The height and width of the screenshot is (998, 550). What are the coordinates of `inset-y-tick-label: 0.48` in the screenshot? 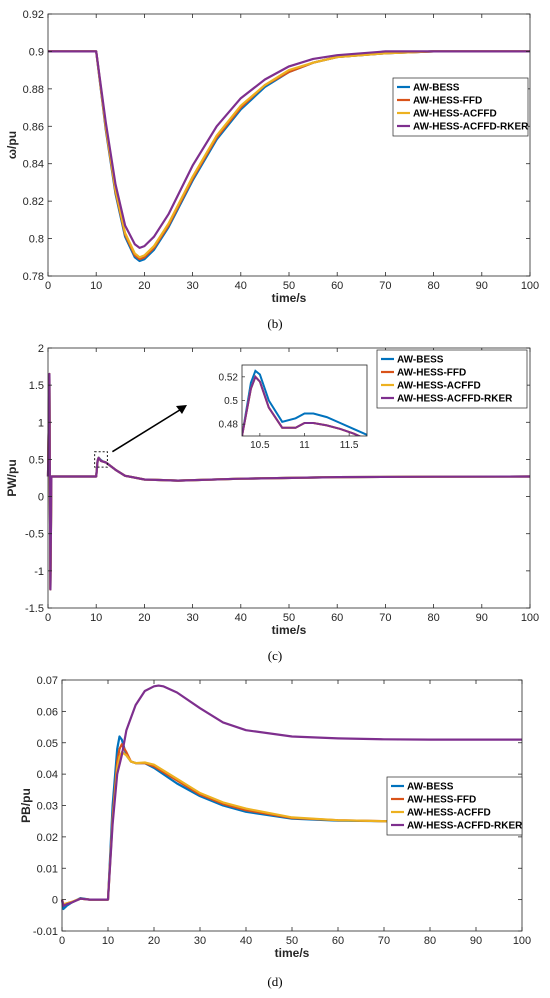 It's located at (229, 425).